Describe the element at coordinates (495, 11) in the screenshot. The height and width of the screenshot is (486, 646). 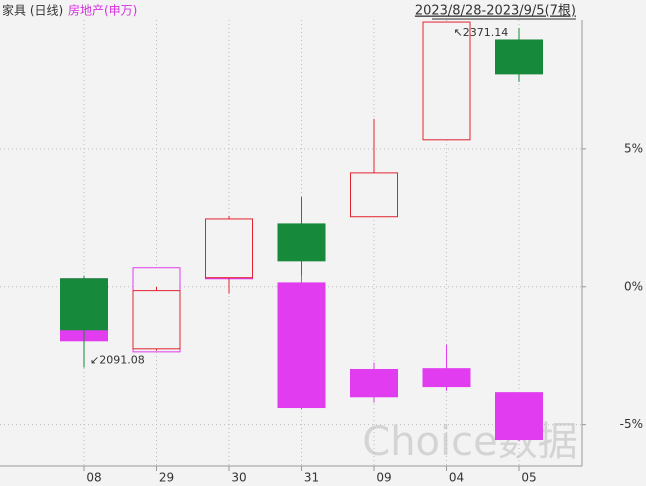
I see `range-label: 2023/8/28-2023/9/5(7根)` at that location.